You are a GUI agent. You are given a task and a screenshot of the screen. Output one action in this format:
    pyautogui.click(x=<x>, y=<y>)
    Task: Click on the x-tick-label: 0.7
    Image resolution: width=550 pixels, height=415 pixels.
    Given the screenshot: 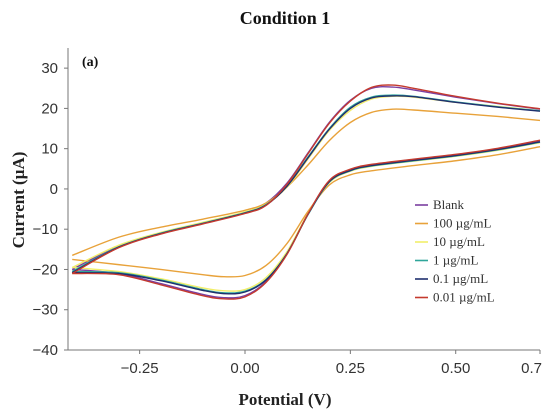 What is the action you would take?
    pyautogui.click(x=531, y=368)
    